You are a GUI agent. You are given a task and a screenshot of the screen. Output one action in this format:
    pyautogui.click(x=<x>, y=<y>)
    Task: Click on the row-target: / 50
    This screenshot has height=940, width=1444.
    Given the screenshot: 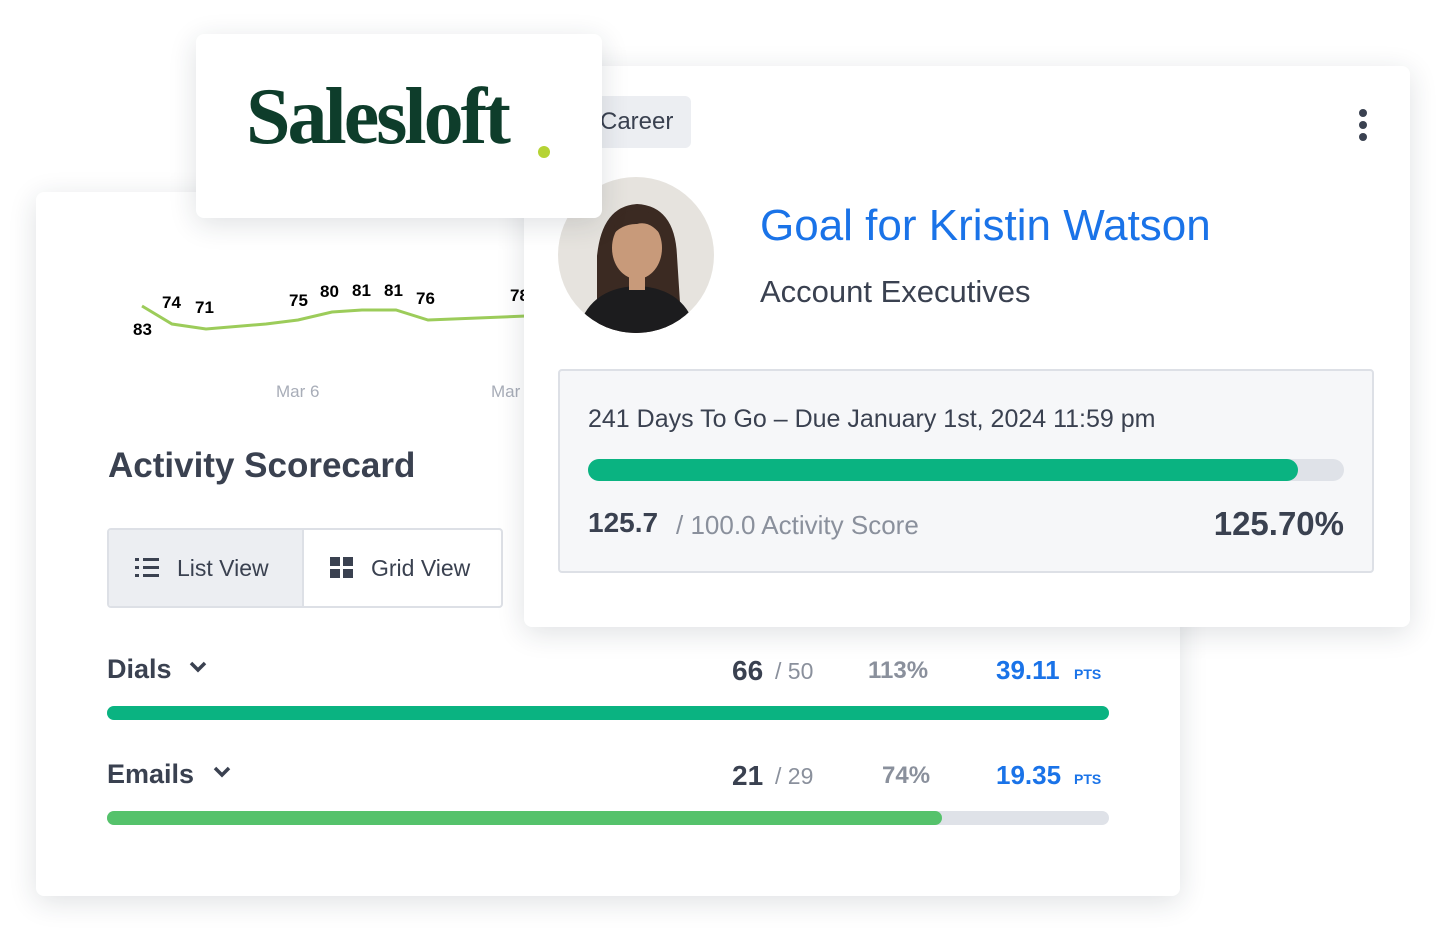 What is the action you would take?
    pyautogui.click(x=794, y=671)
    